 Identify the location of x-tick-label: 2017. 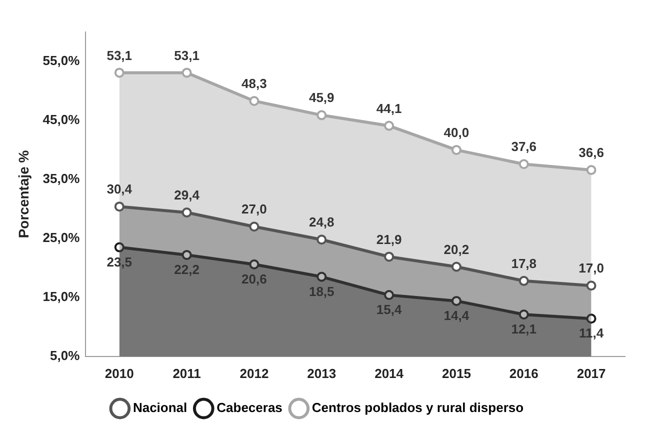
(591, 373).